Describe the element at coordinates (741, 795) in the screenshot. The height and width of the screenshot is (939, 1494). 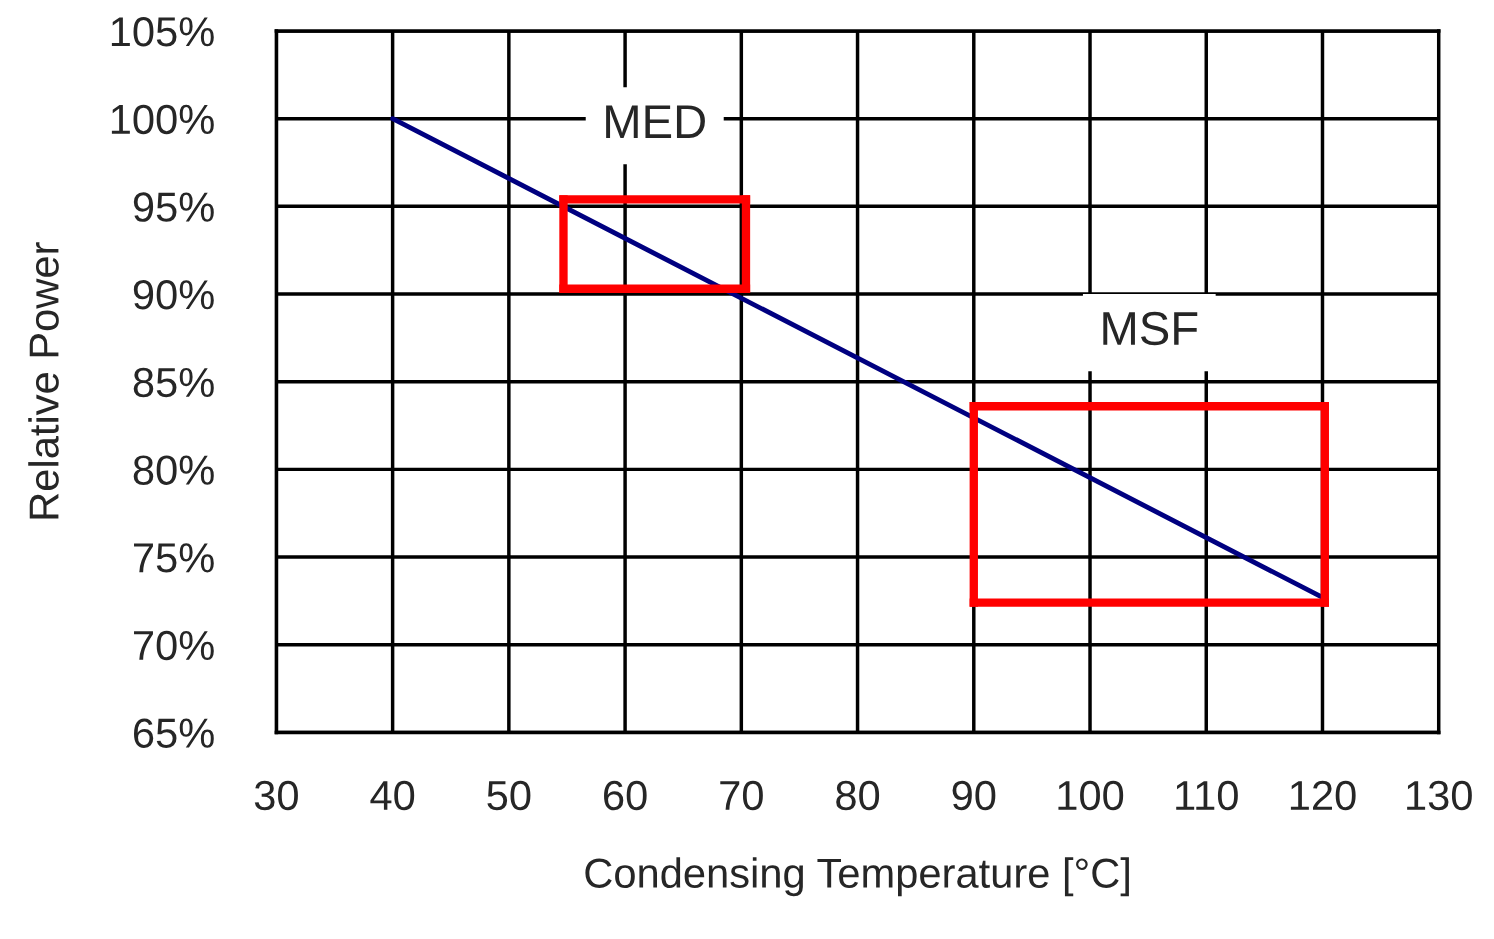
I see `x-tick-label: 70` at that location.